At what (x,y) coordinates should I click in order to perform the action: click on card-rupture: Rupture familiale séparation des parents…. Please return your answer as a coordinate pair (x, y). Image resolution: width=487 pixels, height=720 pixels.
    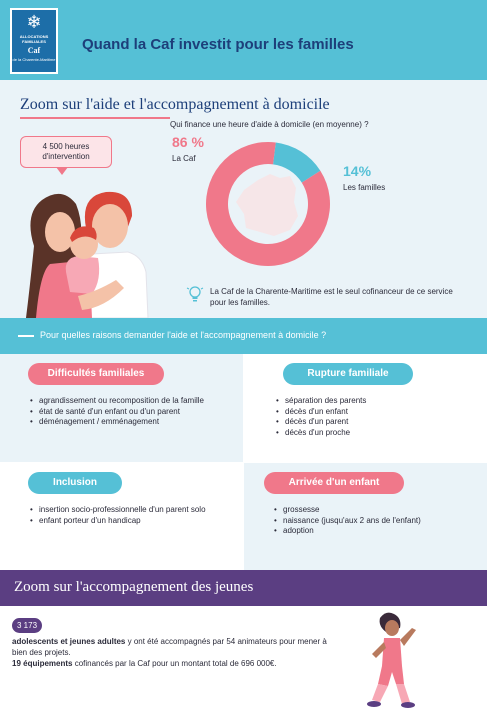
    Looking at the image, I should click on (365, 408).